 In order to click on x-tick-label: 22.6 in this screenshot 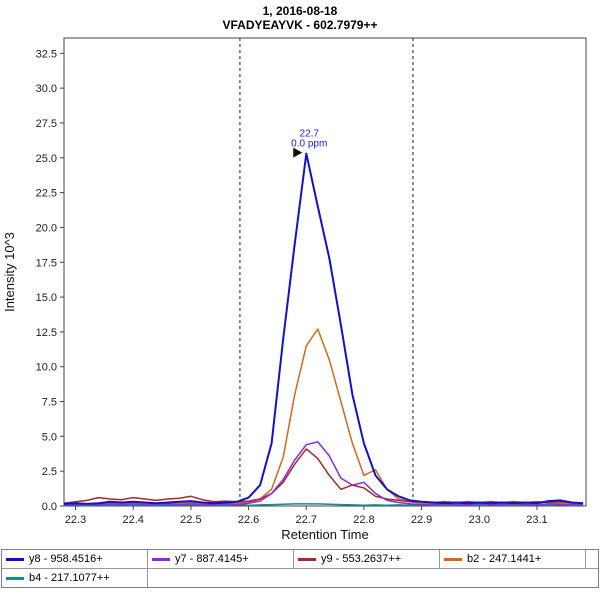, I will do `click(248, 520)`.